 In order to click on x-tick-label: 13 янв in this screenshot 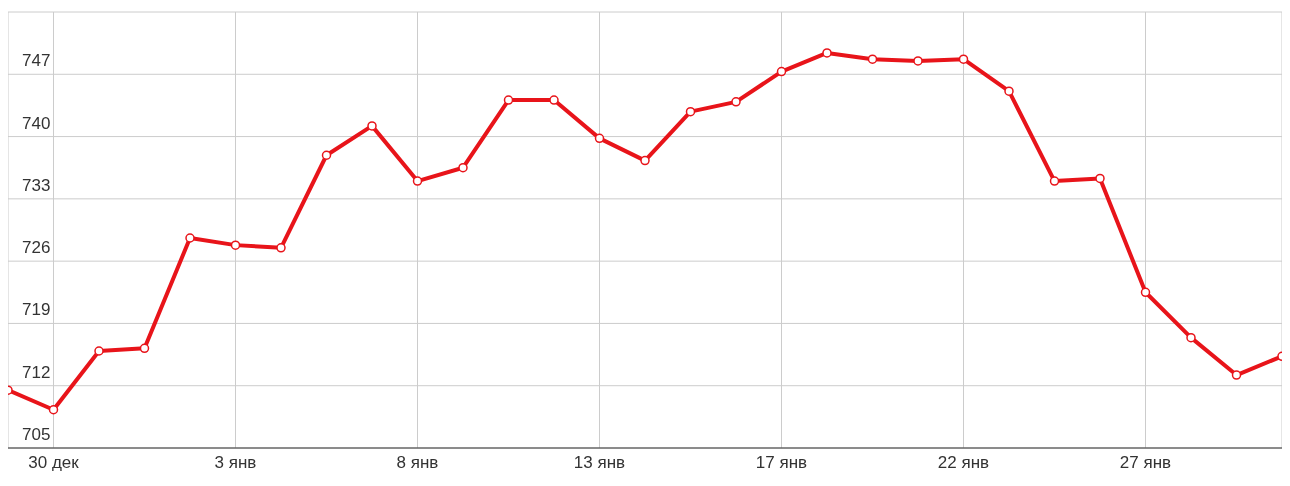, I will do `click(599, 463)`.